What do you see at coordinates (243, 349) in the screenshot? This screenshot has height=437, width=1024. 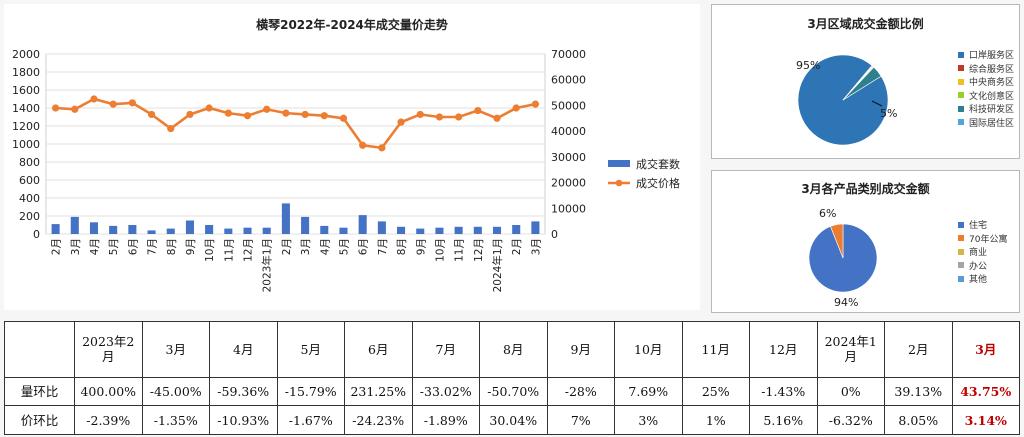 I see `table-month-header: 4月` at bounding box center [243, 349].